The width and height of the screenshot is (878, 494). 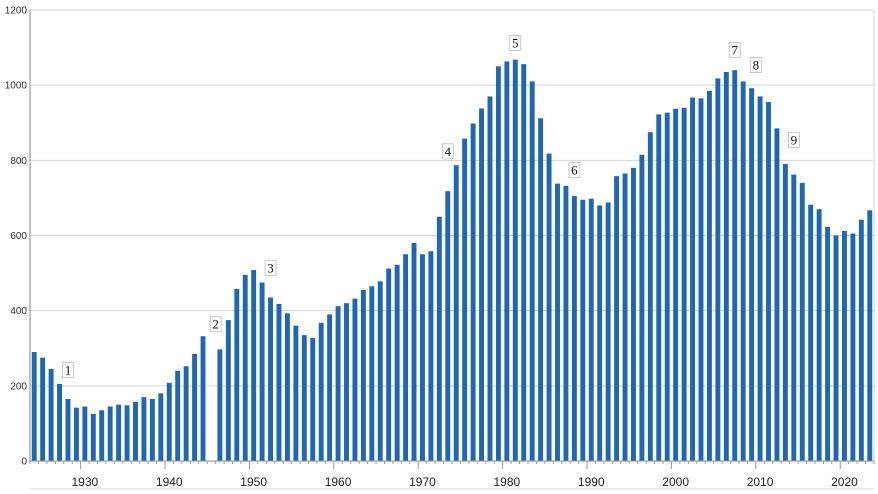 What do you see at coordinates (228, 390) in the screenshot?
I see `bar-1947` at bounding box center [228, 390].